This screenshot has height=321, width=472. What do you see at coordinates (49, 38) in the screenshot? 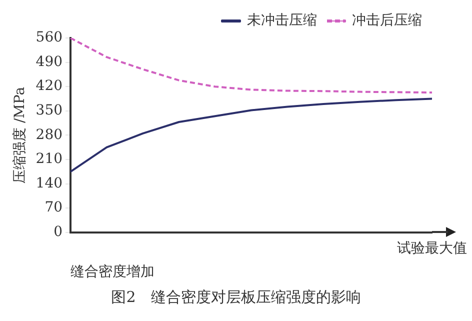
I see `y-tick-label: 560` at bounding box center [49, 38].